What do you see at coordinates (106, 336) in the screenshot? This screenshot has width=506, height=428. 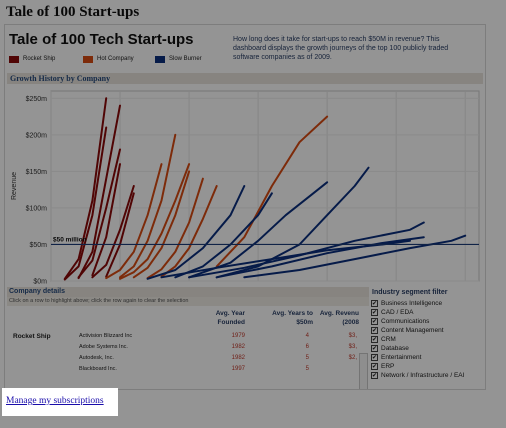 I see `company-name: Activision Blizzard Inc` at bounding box center [106, 336].